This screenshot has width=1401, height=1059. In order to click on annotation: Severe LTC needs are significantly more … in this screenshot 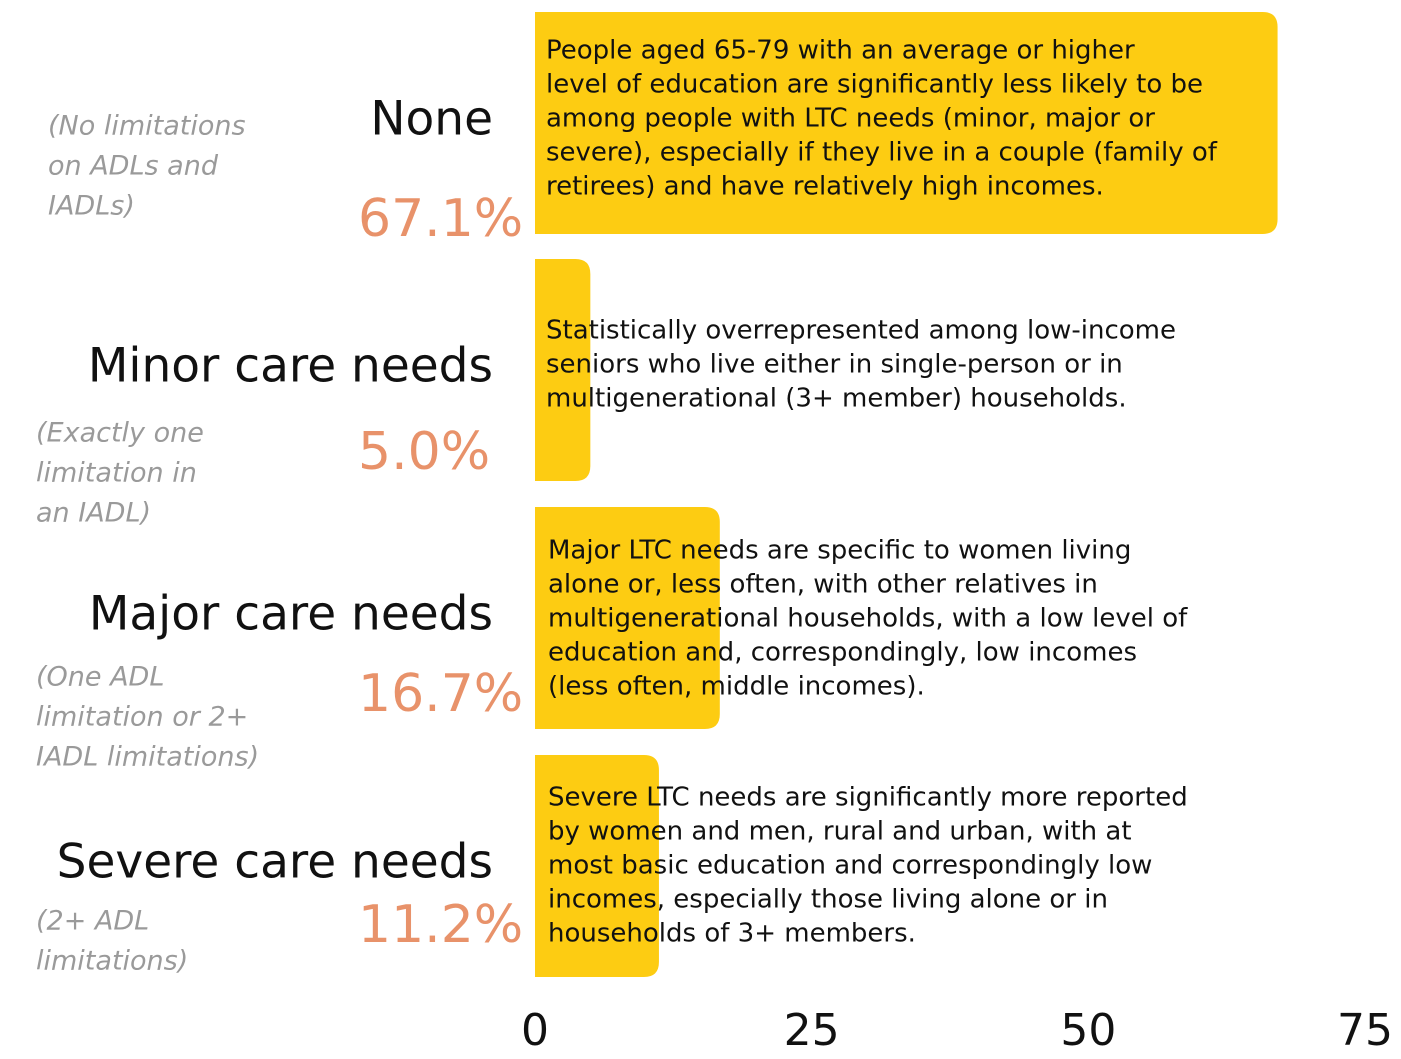, I will do `click(868, 798)`.